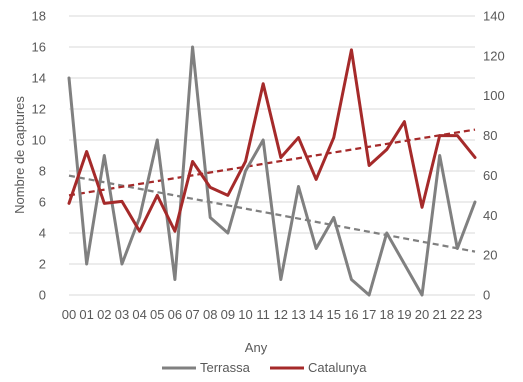 Image resolution: width=523 pixels, height=382 pixels. What do you see at coordinates (139, 314) in the screenshot?
I see `x-tick-label: 04` at bounding box center [139, 314].